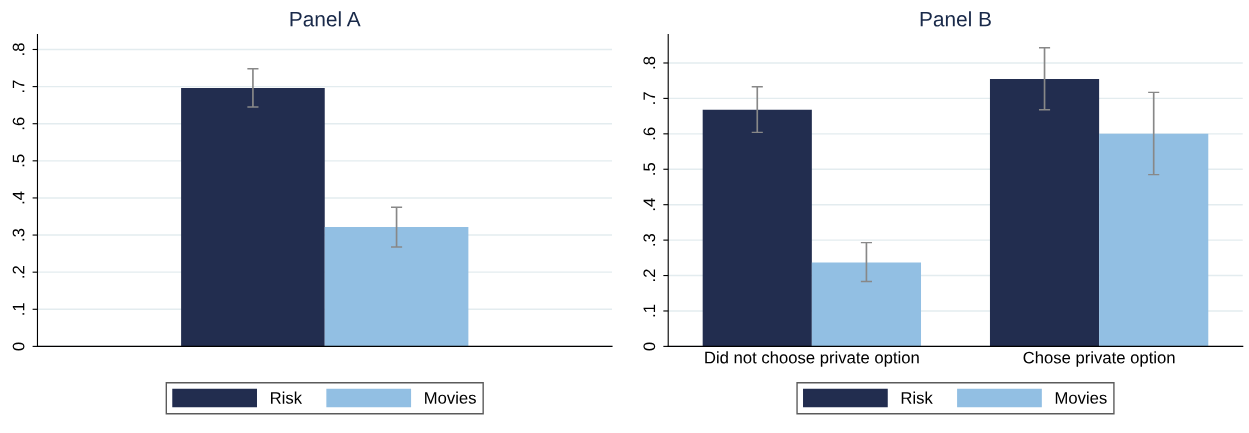  Describe the element at coordinates (812, 359) in the screenshot. I see `x-tick-label: Did not choose private option` at that location.